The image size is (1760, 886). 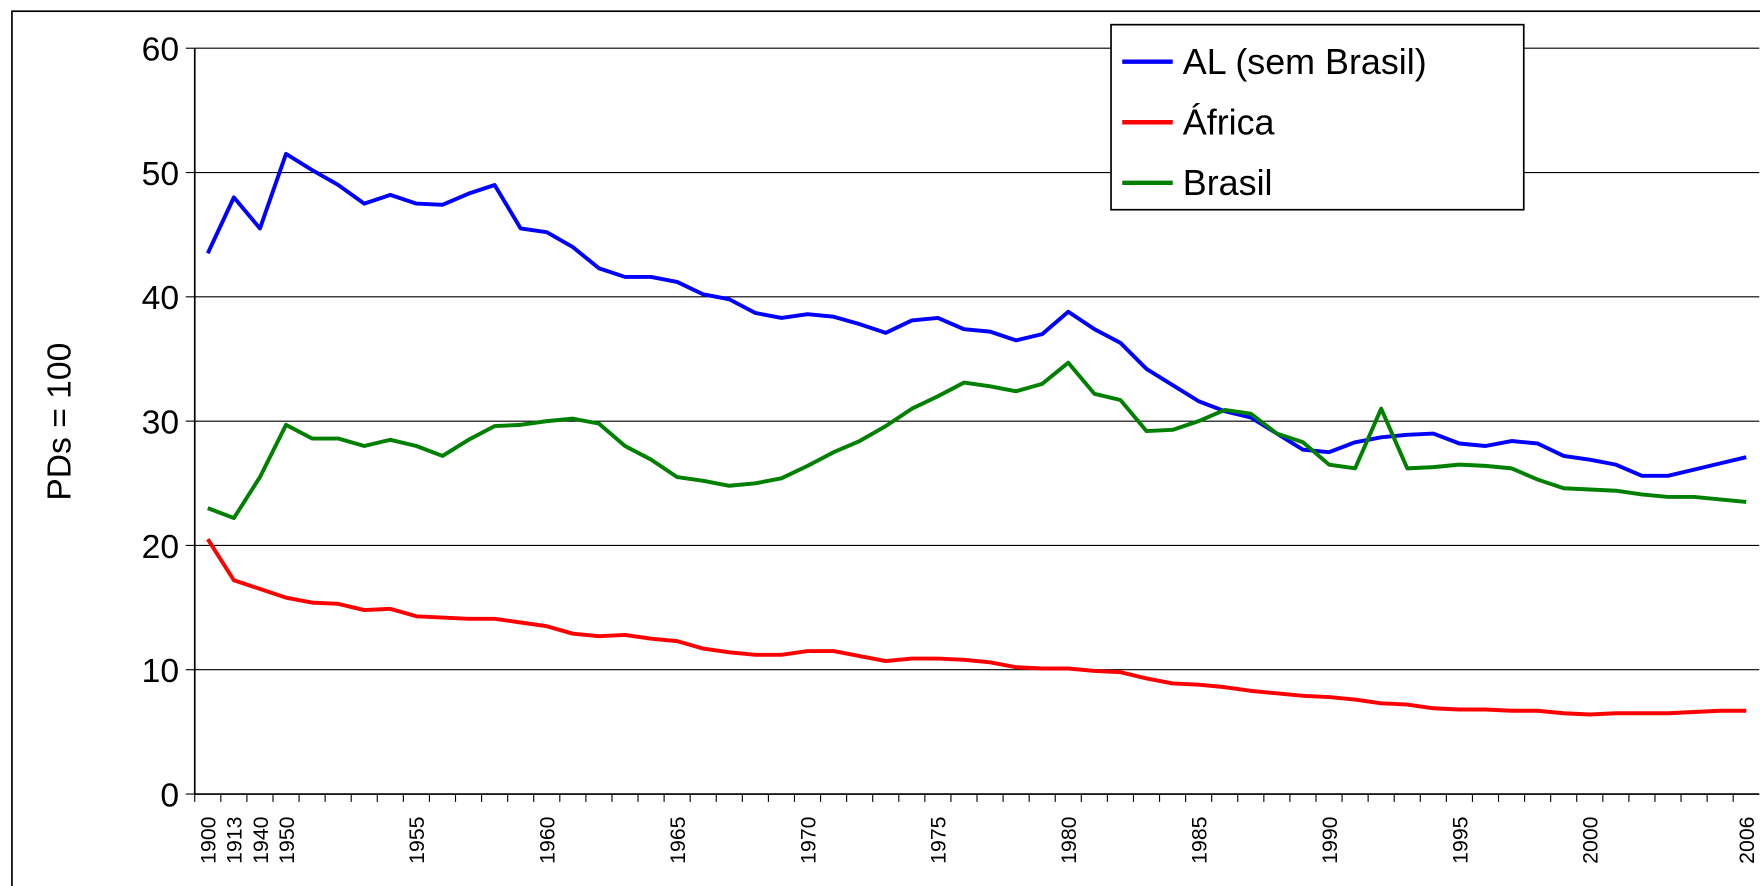 What do you see at coordinates (169, 795) in the screenshot?
I see `y-tick-label: 0` at bounding box center [169, 795].